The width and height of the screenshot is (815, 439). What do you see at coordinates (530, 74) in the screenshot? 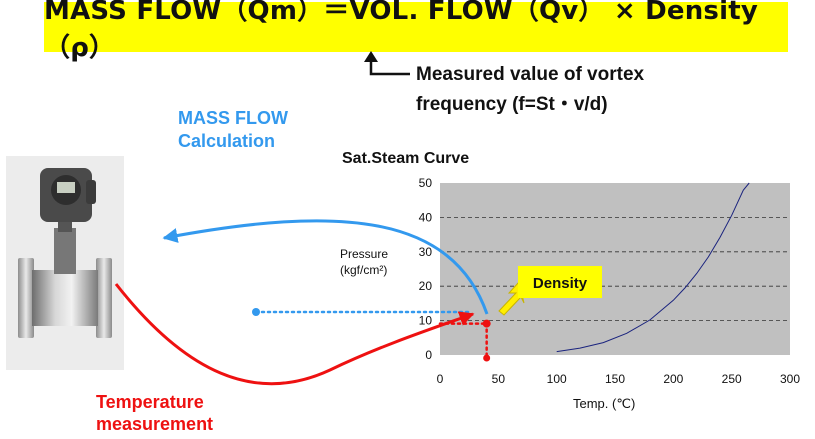
I see `note-line-1: Measured value of vortex` at bounding box center [530, 74].